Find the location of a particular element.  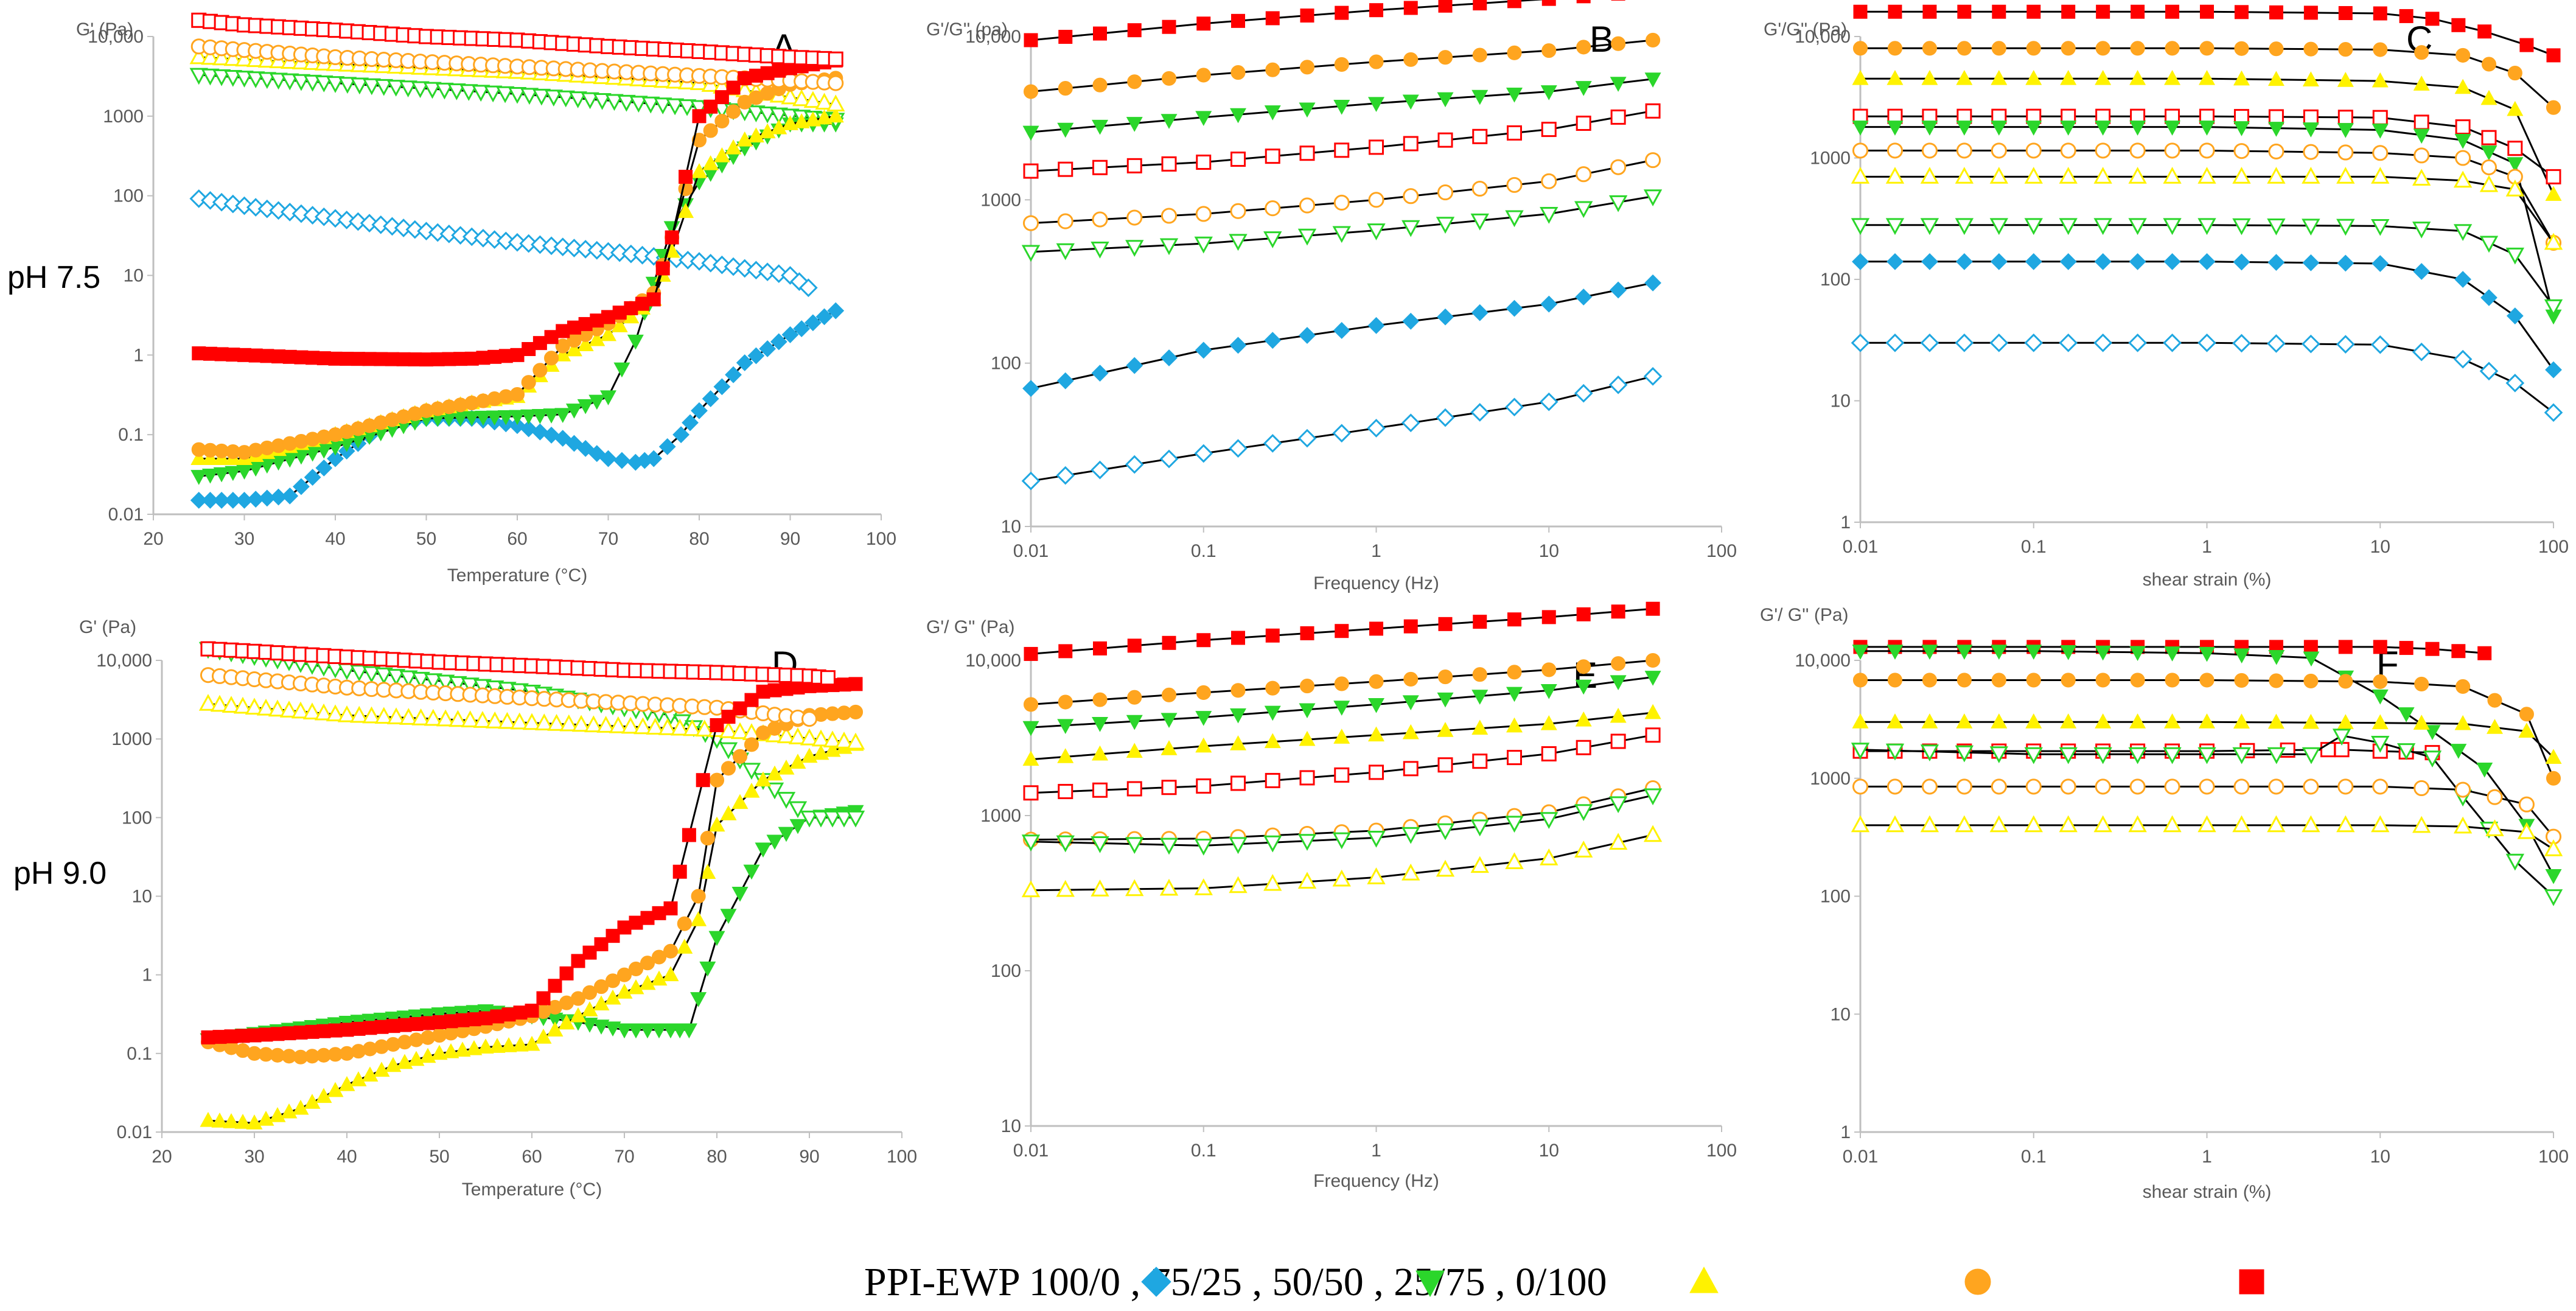

x-tick-label: 0.1 is located at coordinates (1203, 551).